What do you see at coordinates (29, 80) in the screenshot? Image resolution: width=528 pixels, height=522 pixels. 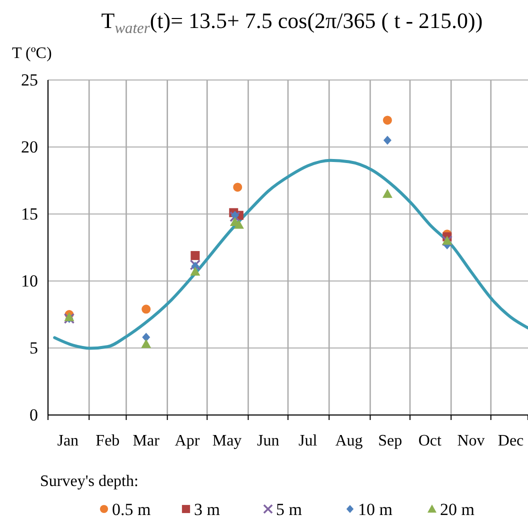 I see `y-tick-label: 25` at bounding box center [29, 80].